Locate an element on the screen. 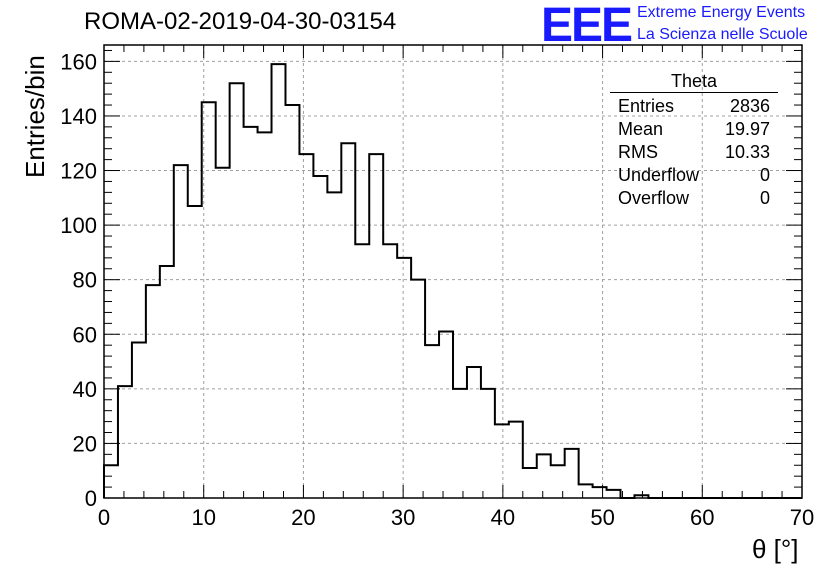 The height and width of the screenshot is (572, 836). stats-row-rms: RMS 10.33 is located at coordinates (694, 152).